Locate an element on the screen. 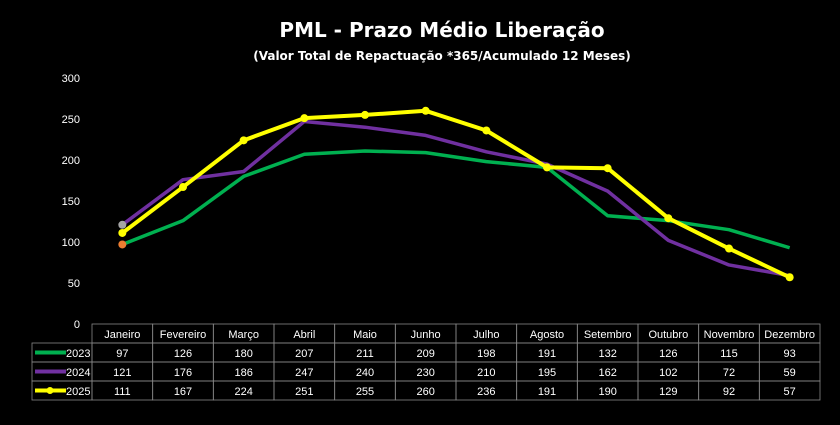 This screenshot has width=840, height=425. data-label: 57 is located at coordinates (790, 392).